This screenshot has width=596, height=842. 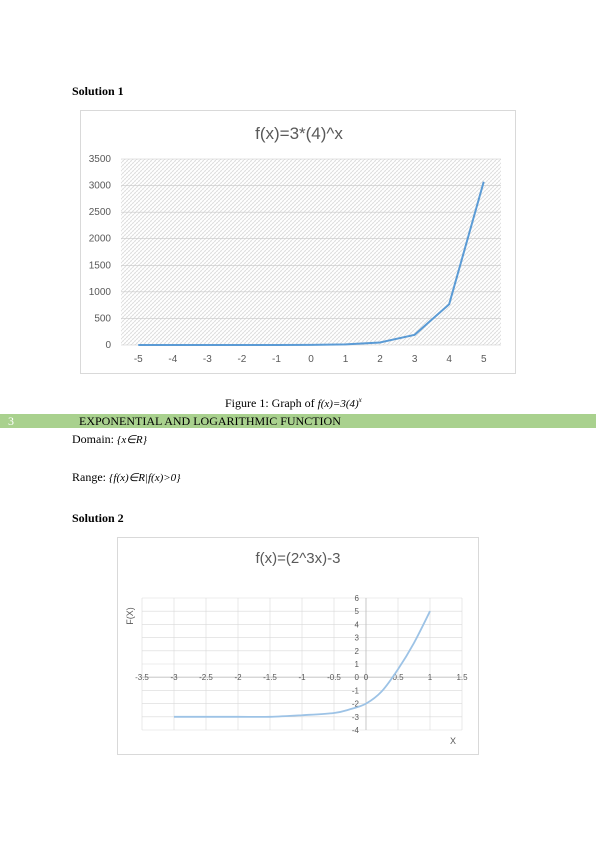 What do you see at coordinates (172, 359) in the screenshot?
I see `chart-1-x-tick-label: -4` at bounding box center [172, 359].